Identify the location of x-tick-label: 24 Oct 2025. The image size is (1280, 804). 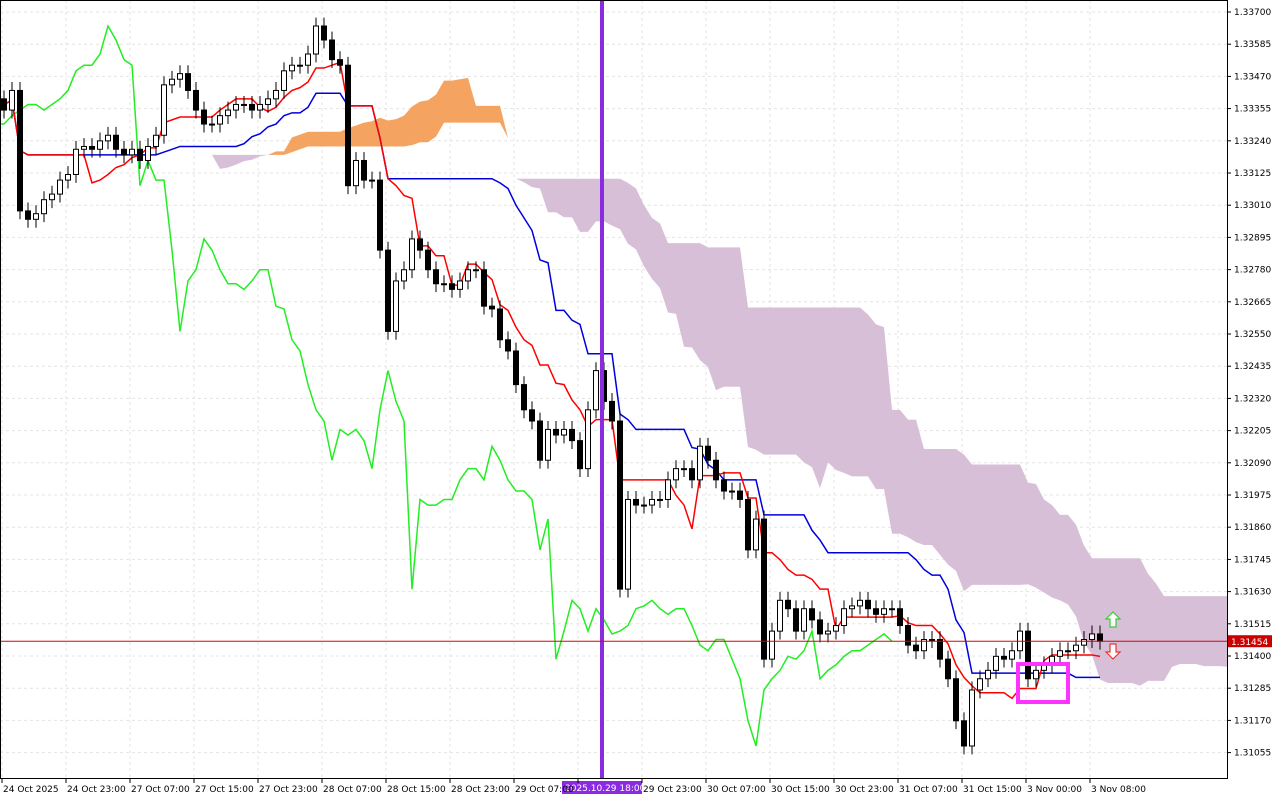
(31, 790).